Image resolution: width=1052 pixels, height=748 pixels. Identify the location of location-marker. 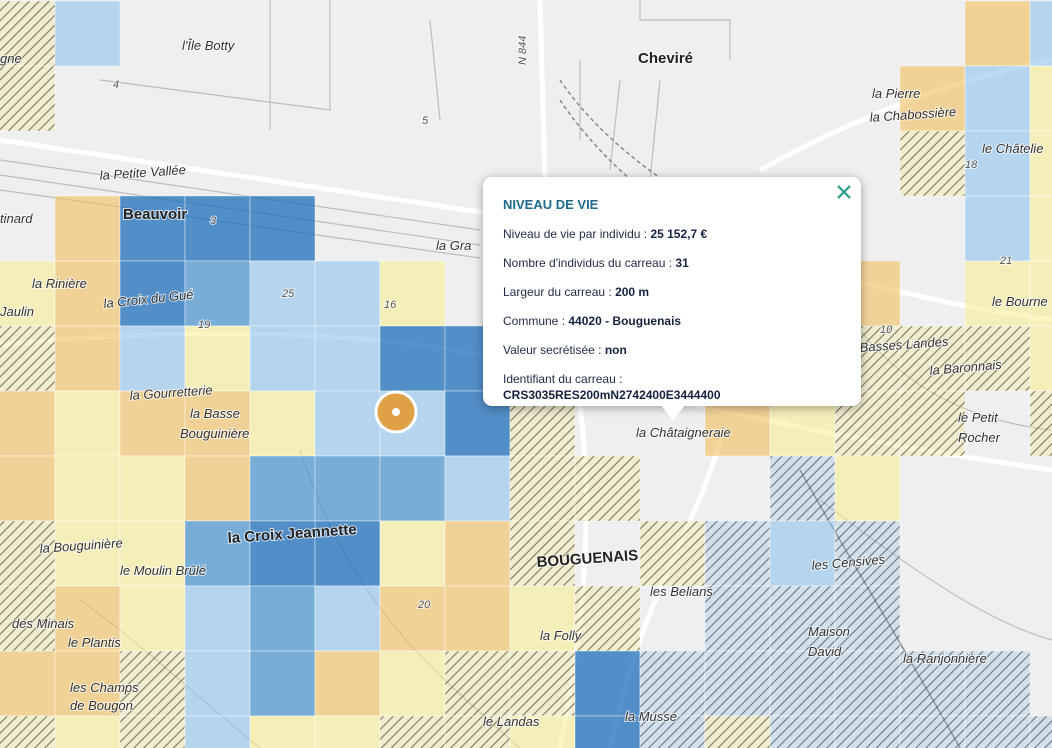
(396, 412).